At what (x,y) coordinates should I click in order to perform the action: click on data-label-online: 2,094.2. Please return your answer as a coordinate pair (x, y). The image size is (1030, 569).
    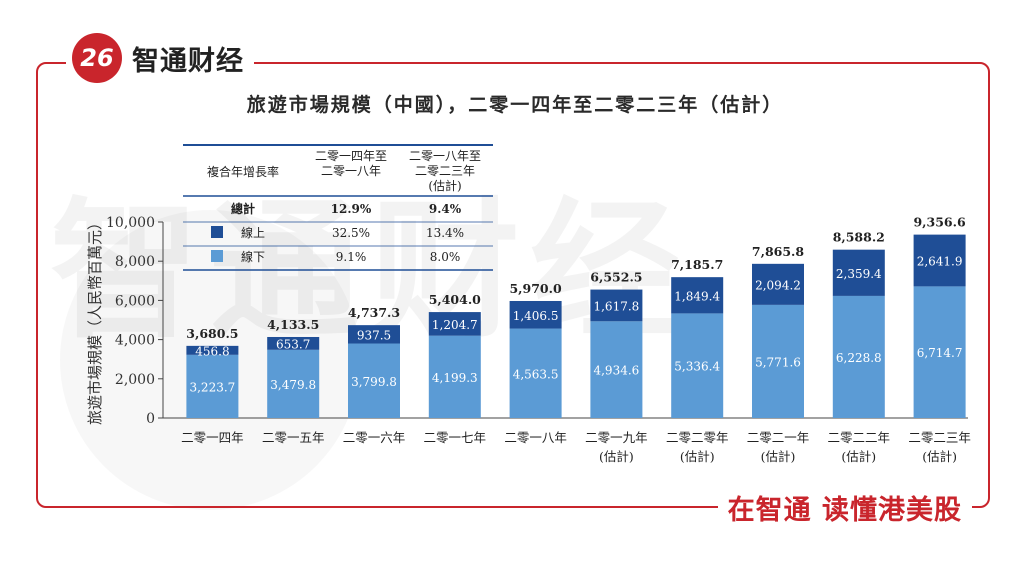
    Looking at the image, I should click on (778, 285).